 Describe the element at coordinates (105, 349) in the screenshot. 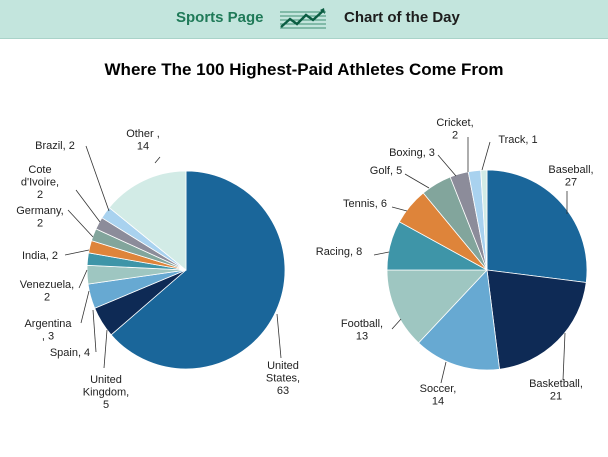

I see `leader-line-united-kingdom` at that location.